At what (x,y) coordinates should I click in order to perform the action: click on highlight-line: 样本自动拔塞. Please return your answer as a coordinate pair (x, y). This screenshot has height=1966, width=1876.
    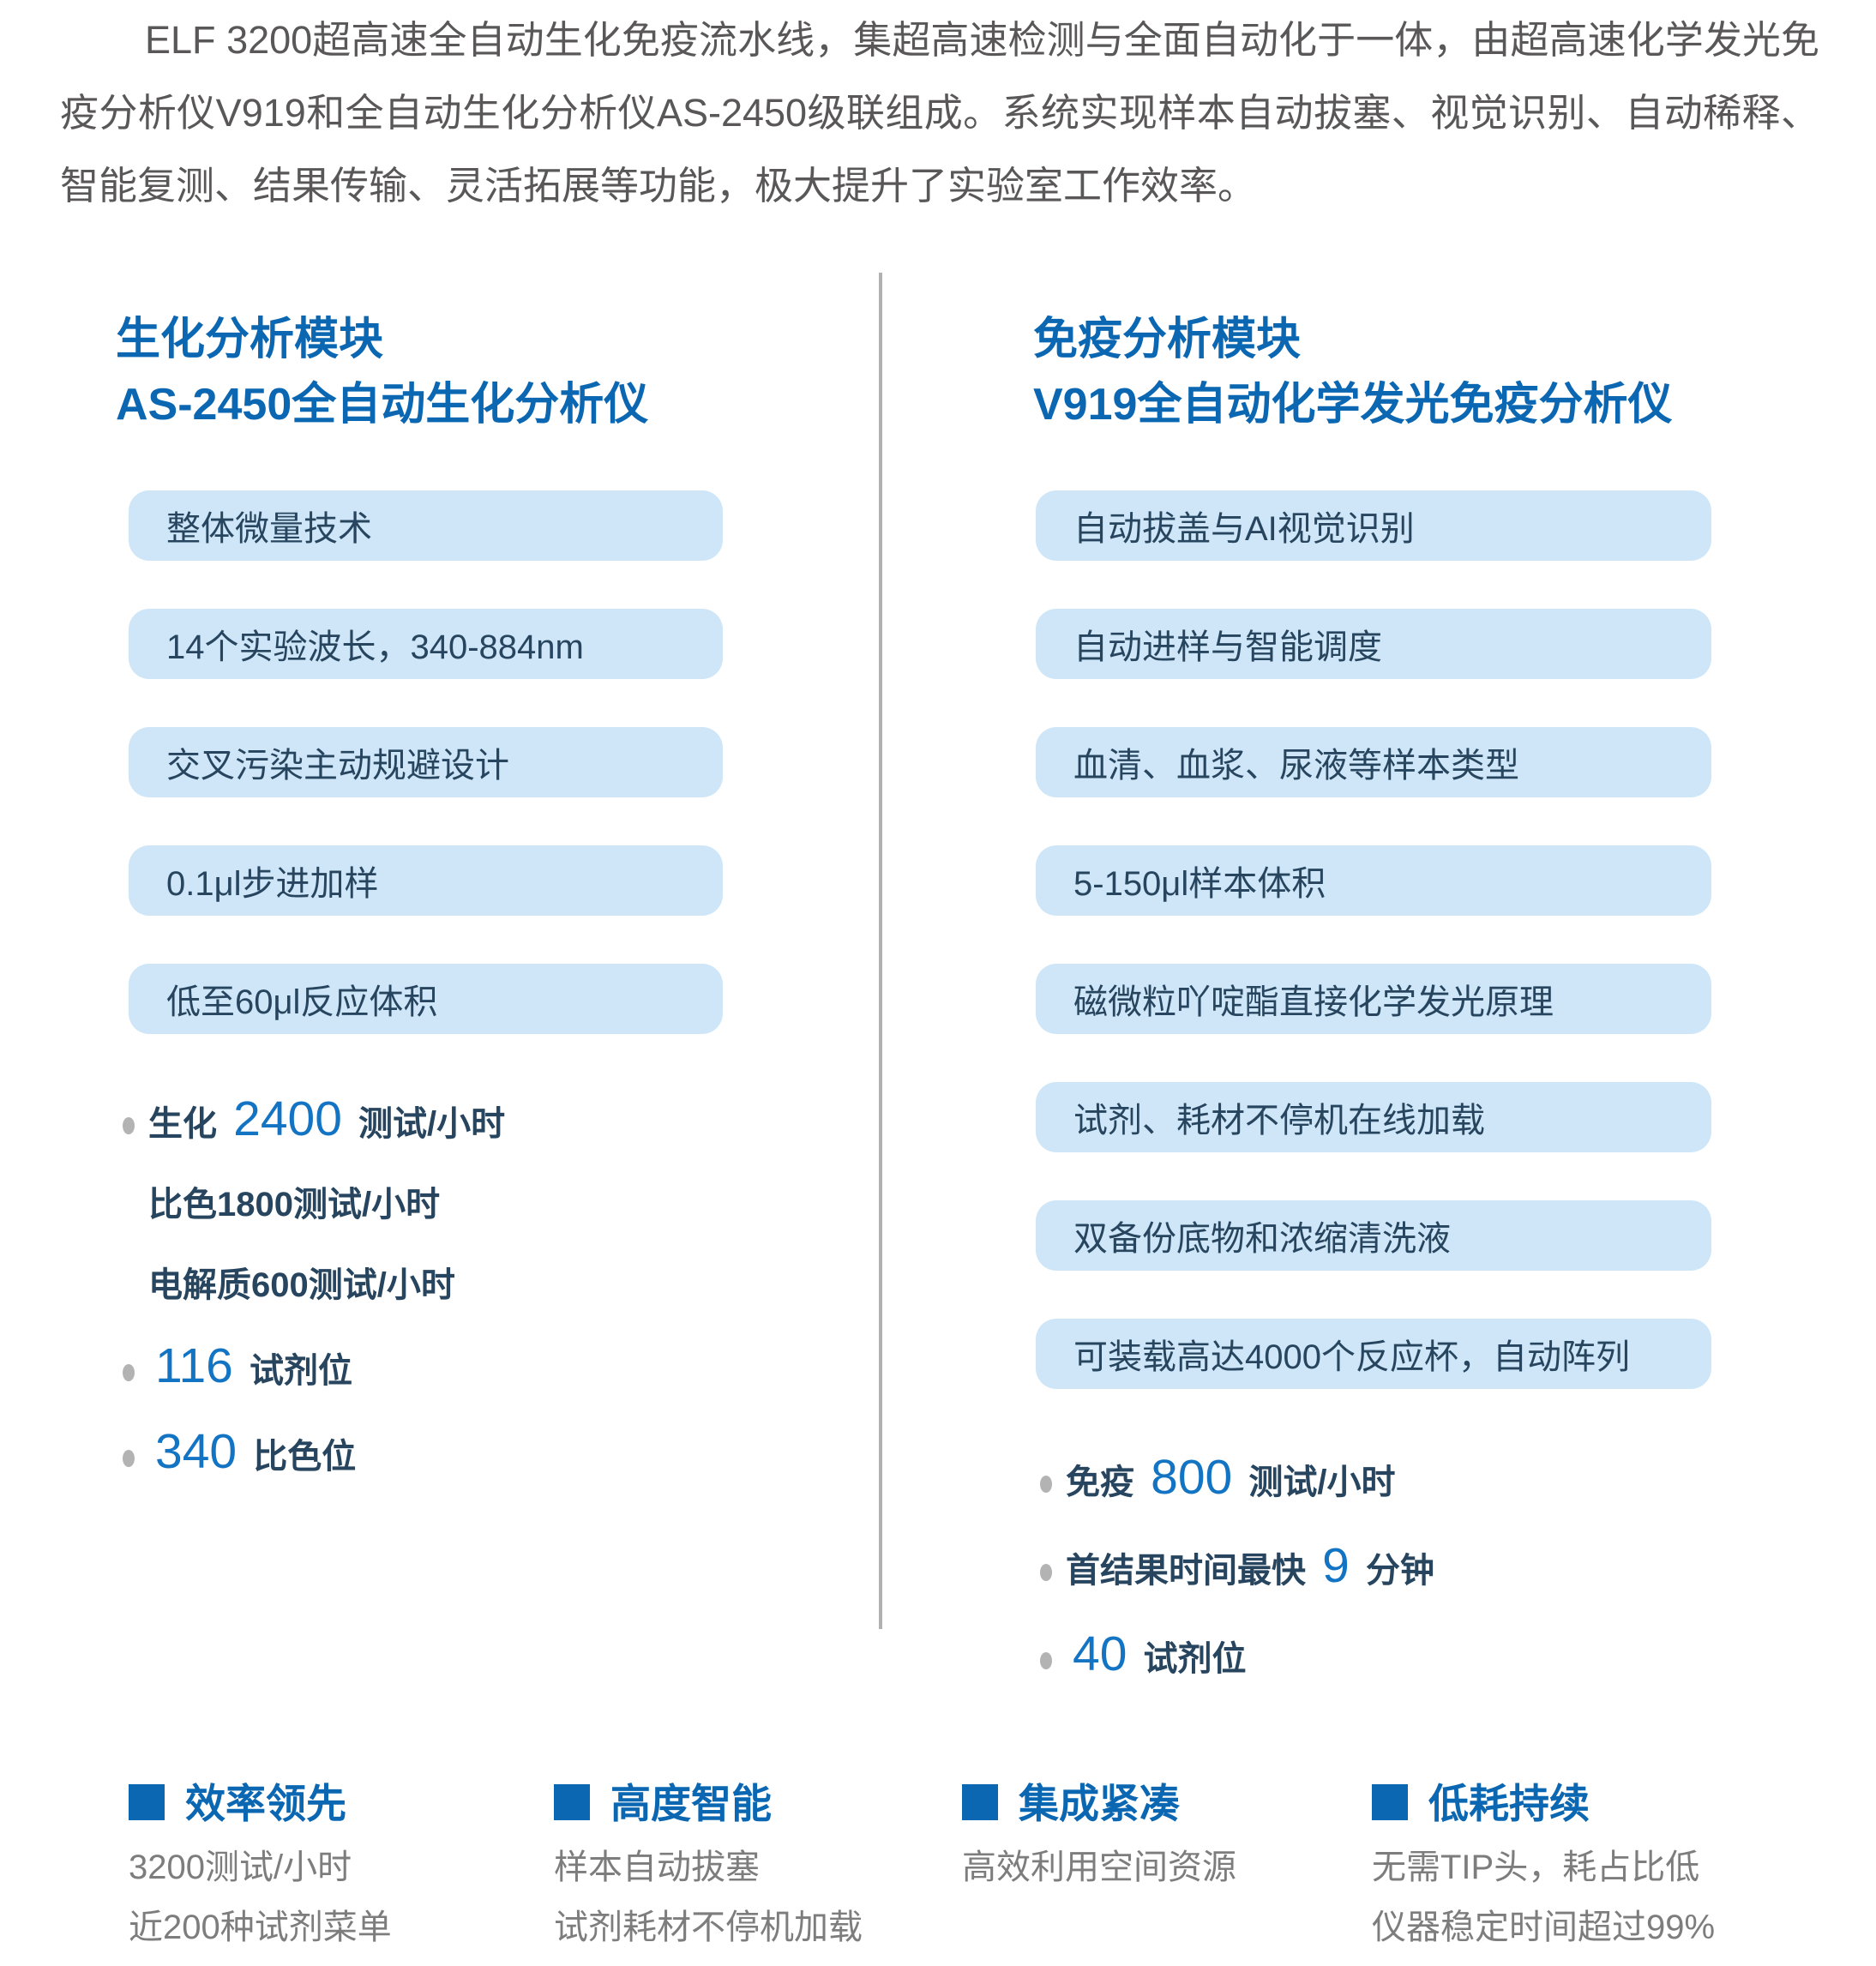
    Looking at the image, I should click on (657, 1867).